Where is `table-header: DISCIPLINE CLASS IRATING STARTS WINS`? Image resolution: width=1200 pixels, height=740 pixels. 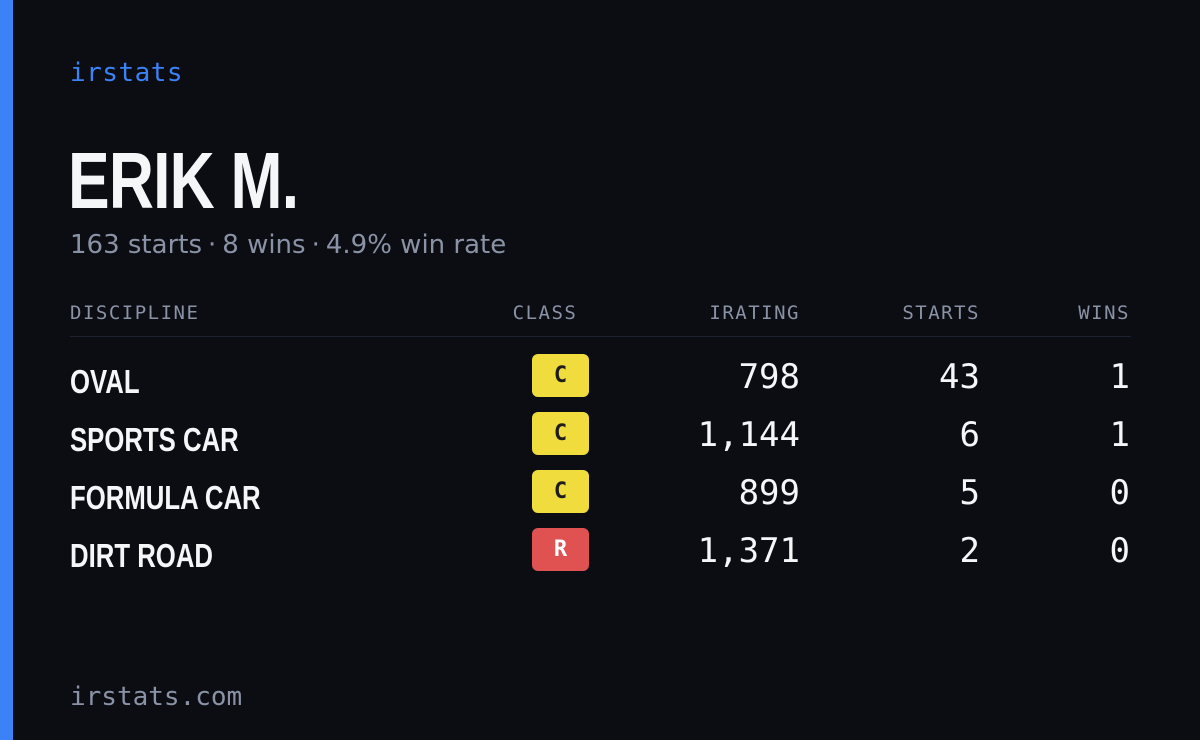 table-header: DISCIPLINE CLASS IRATING STARTS WINS is located at coordinates (600, 317).